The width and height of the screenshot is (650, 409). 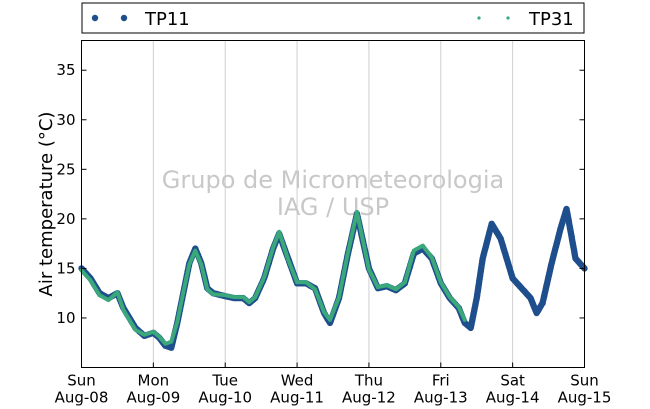 What do you see at coordinates (441, 381) in the screenshot?
I see `x-tick-label-day: Fri` at bounding box center [441, 381].